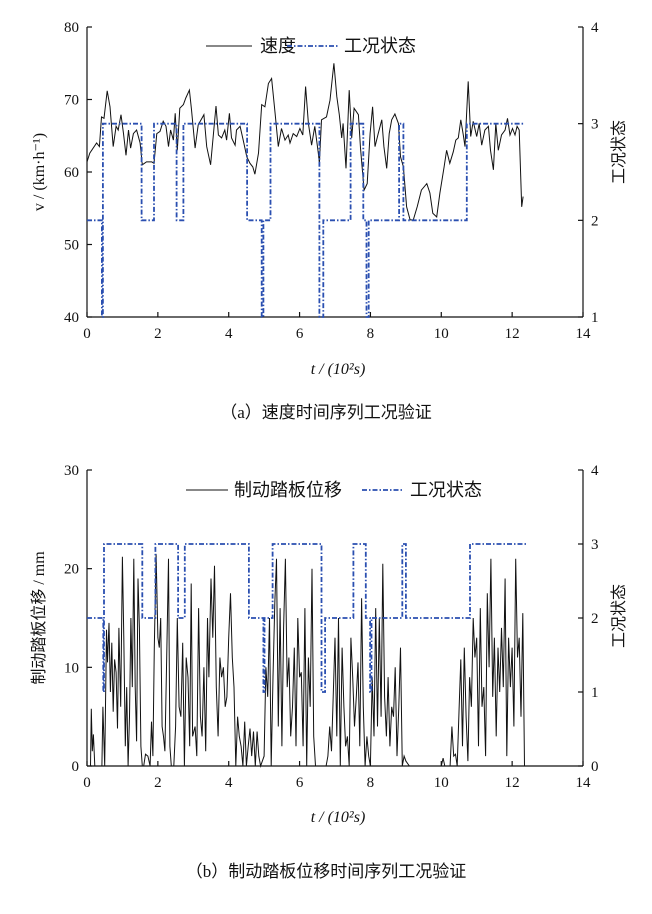 This screenshot has height=914, width=652. What do you see at coordinates (71, 28) in the screenshot?
I see `y-tick-label: 80` at bounding box center [71, 28].